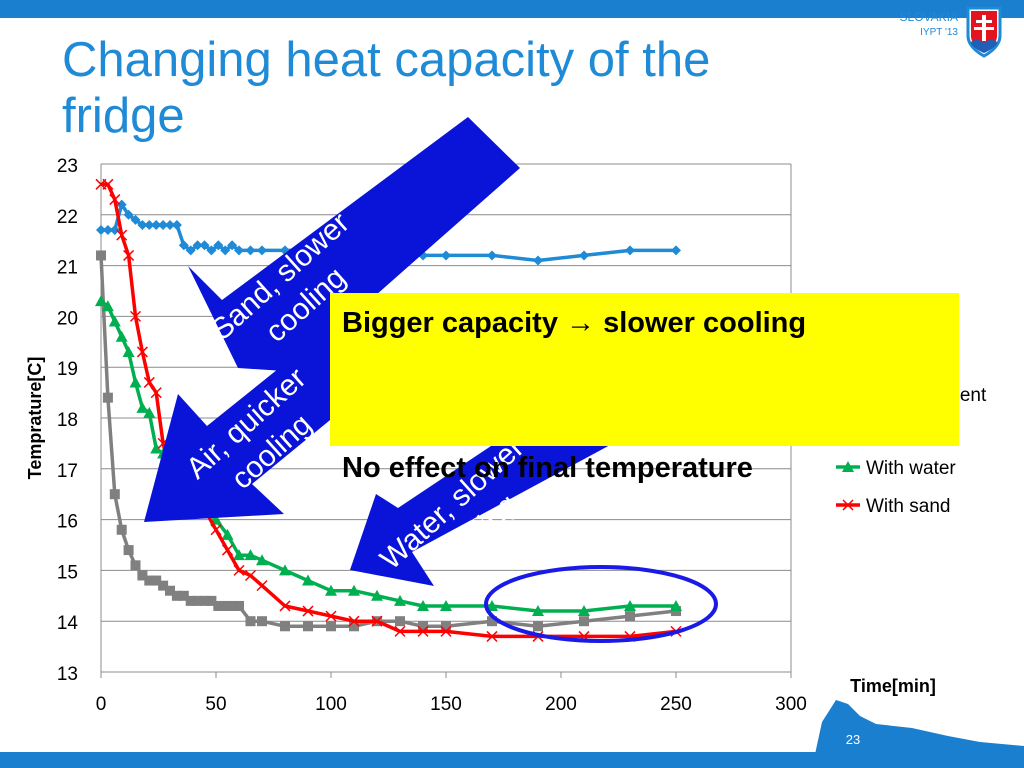  I want to click on x-axis-title: Time[min], so click(893, 686).